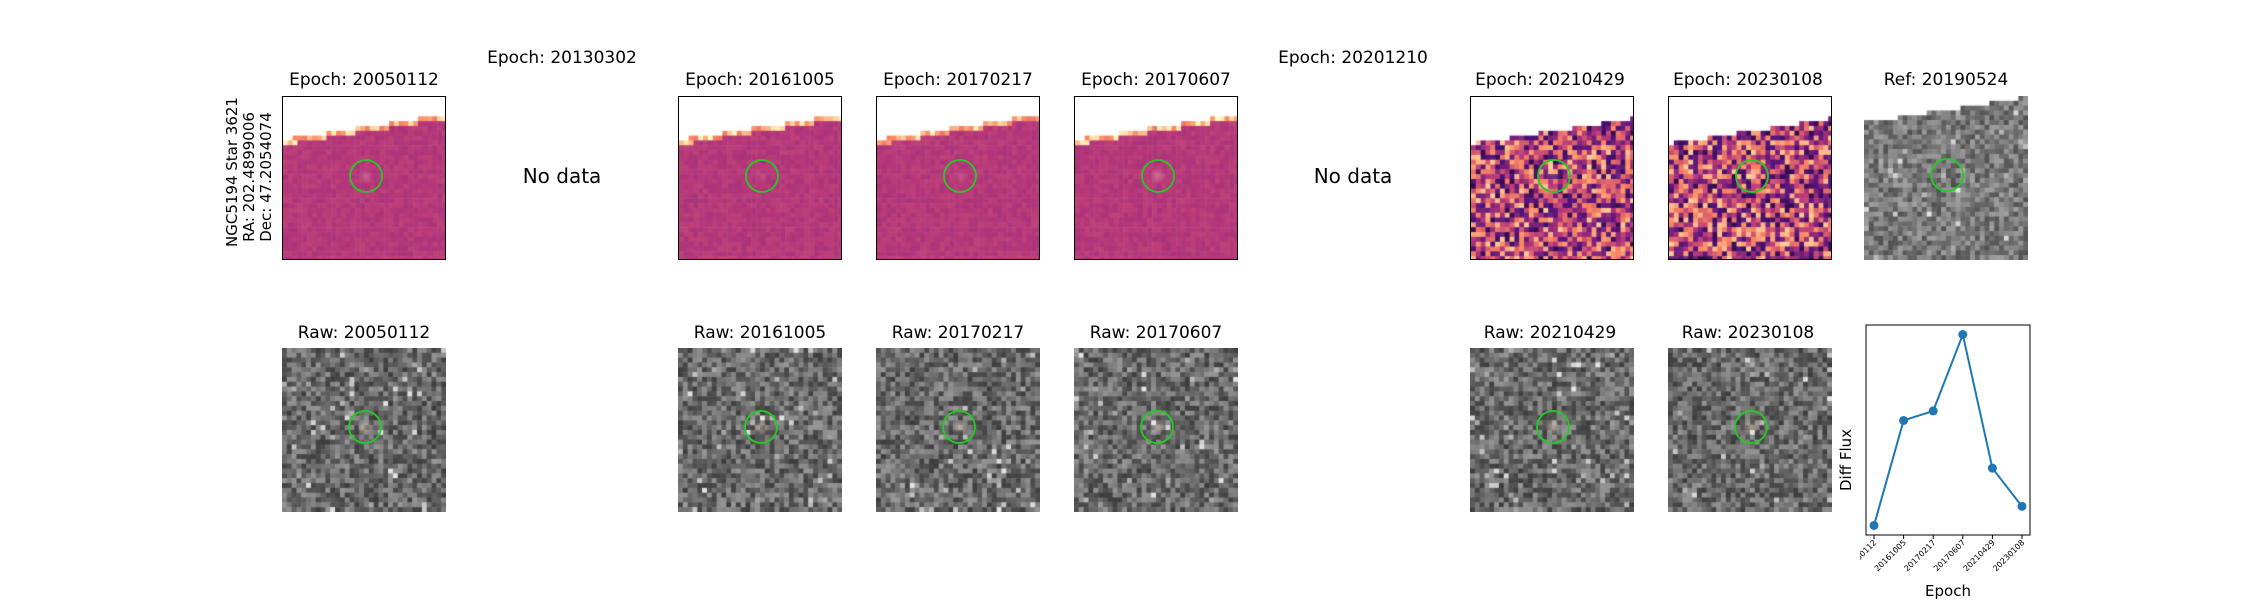  I want to click on no-data-20201210: No data, so click(1353, 176).